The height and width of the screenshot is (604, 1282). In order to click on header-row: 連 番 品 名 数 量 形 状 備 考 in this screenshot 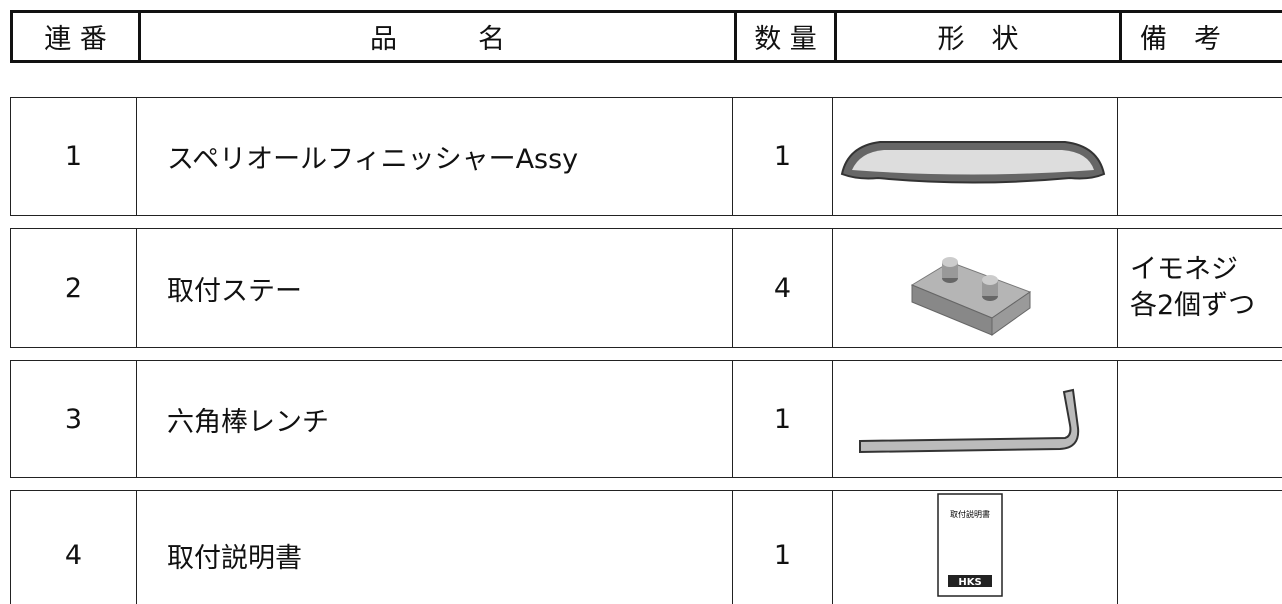, I will do `click(646, 36)`.